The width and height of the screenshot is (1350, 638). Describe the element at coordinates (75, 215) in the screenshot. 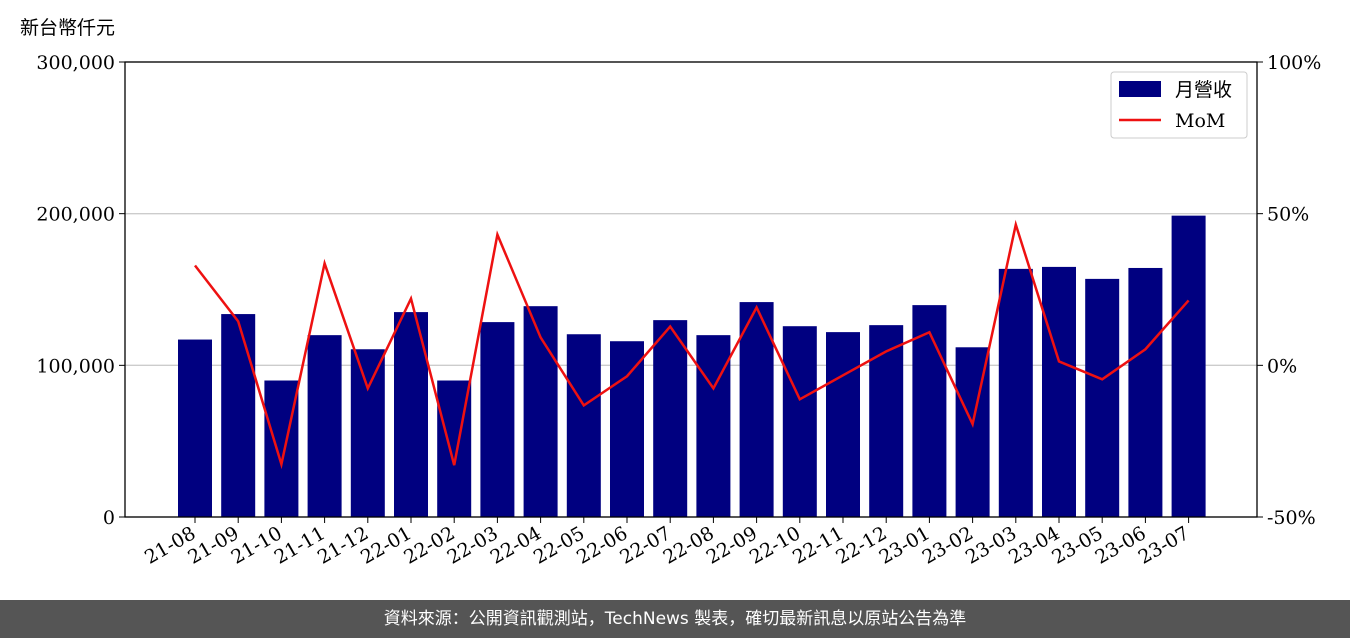

I see `y-tick-label: 200,000` at that location.